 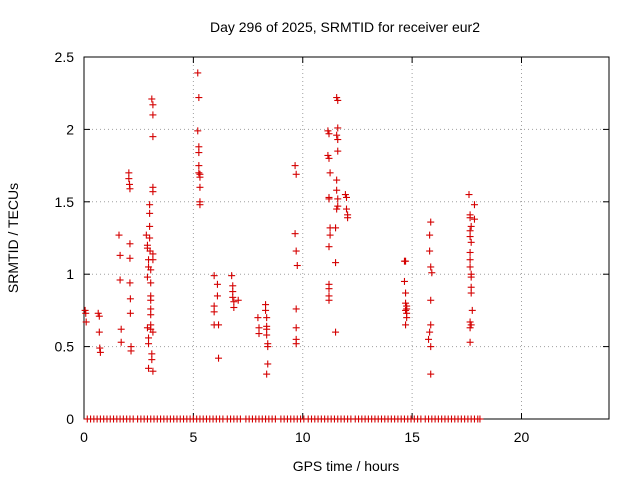 What do you see at coordinates (65, 202) in the screenshot?
I see `y-tick-label: 1.5` at bounding box center [65, 202].